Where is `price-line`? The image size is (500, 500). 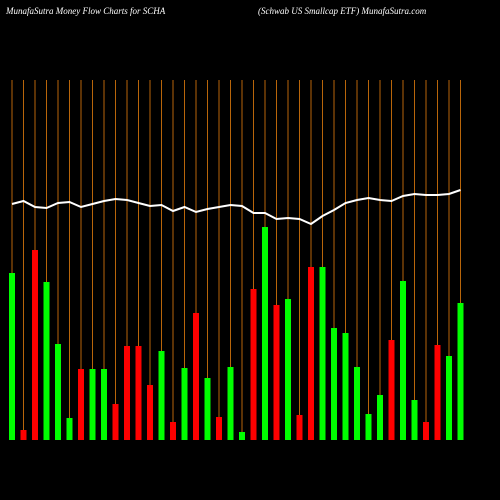 price-line is located at coordinates (236, 207).